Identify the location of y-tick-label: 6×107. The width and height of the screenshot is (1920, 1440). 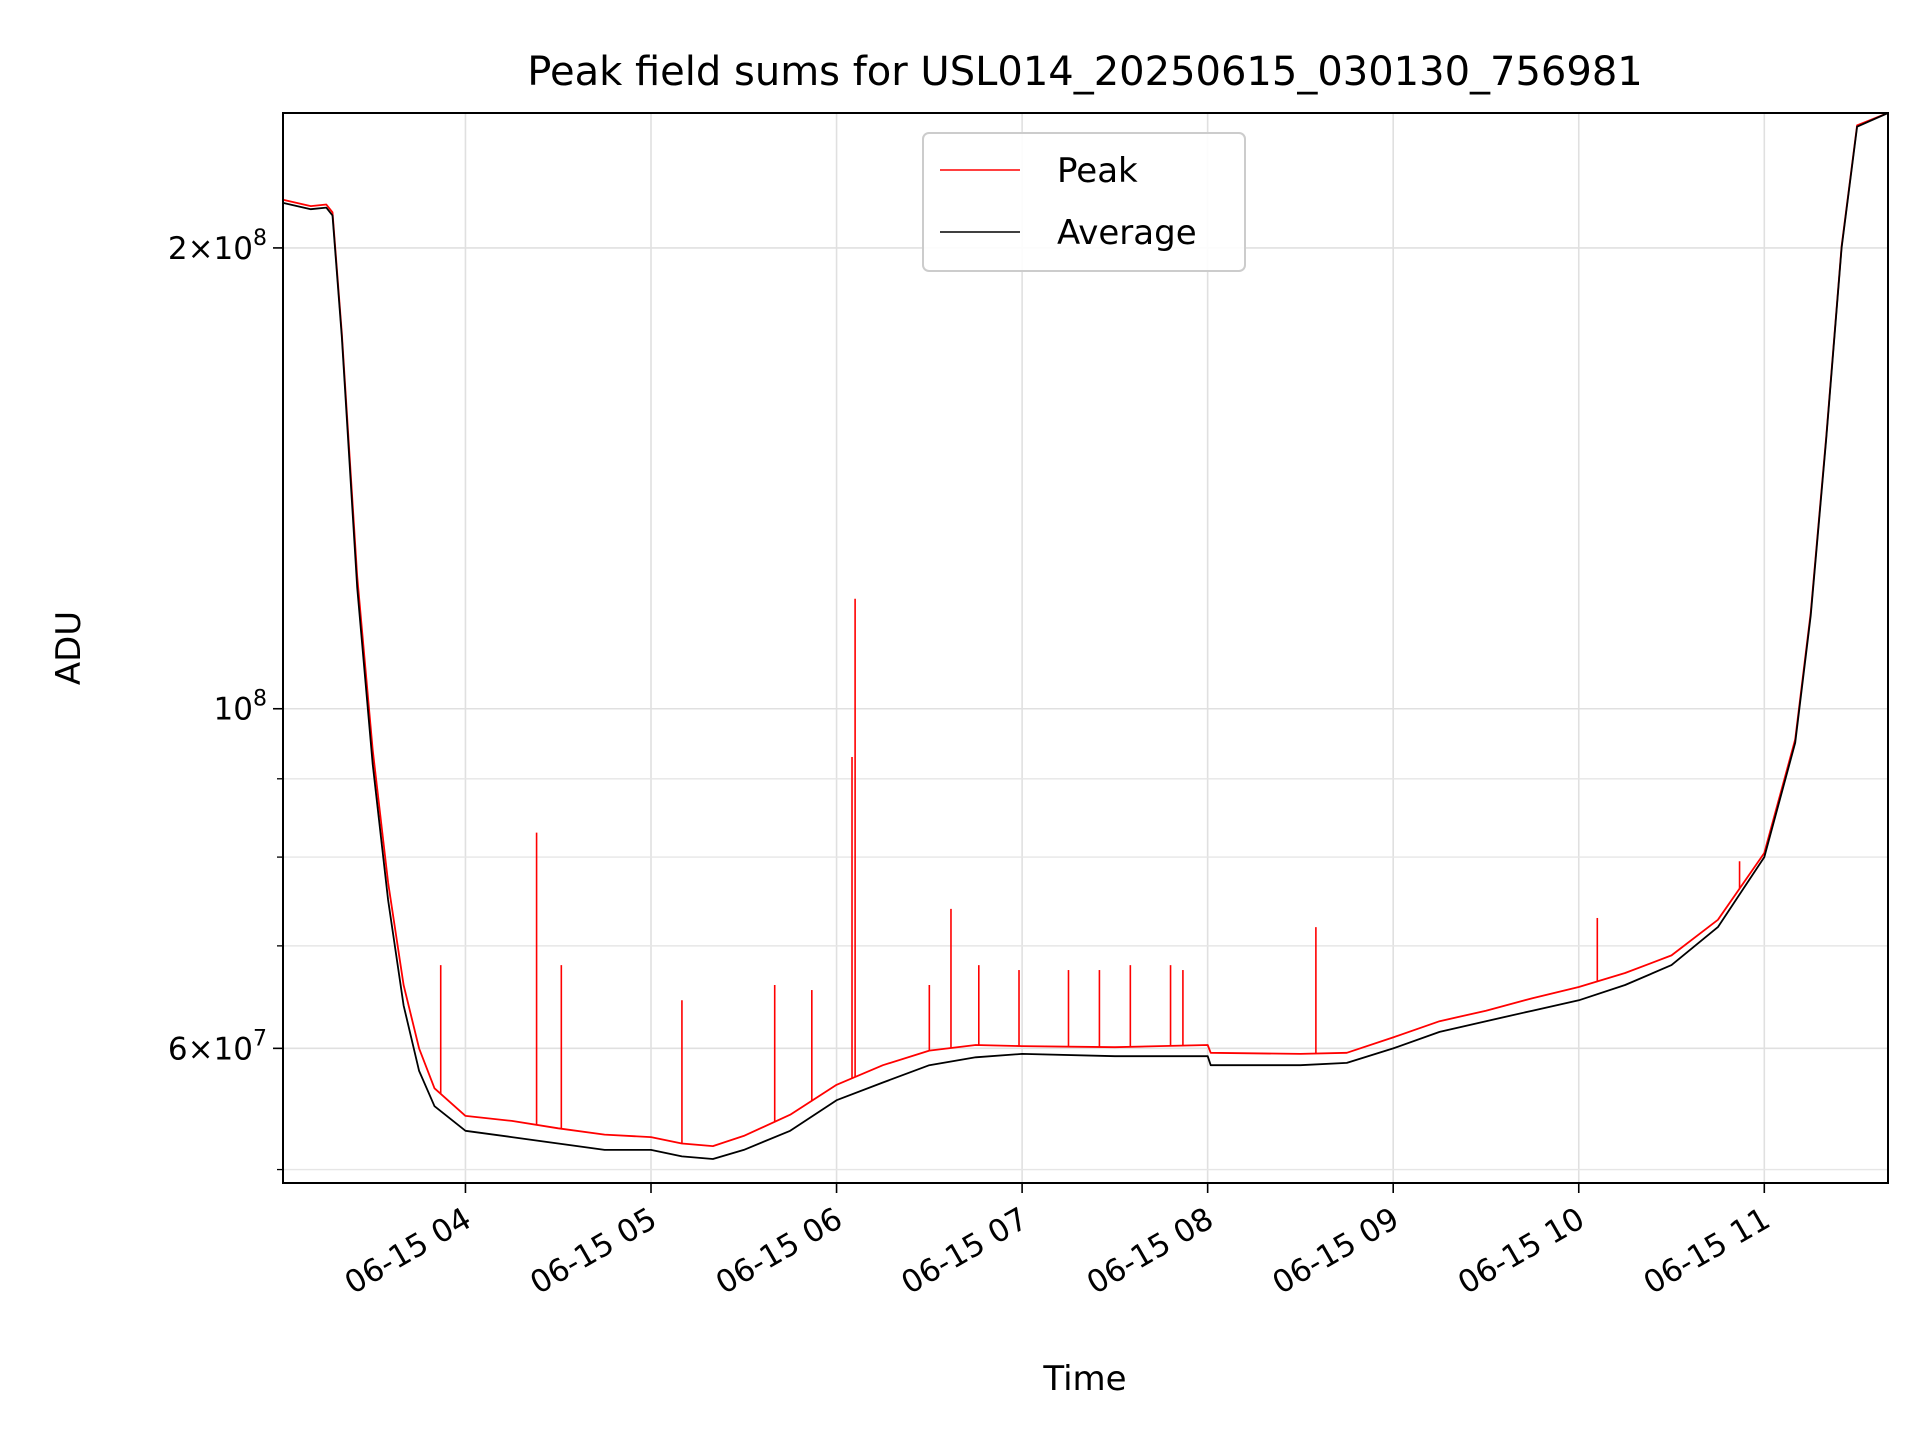
(217, 1046).